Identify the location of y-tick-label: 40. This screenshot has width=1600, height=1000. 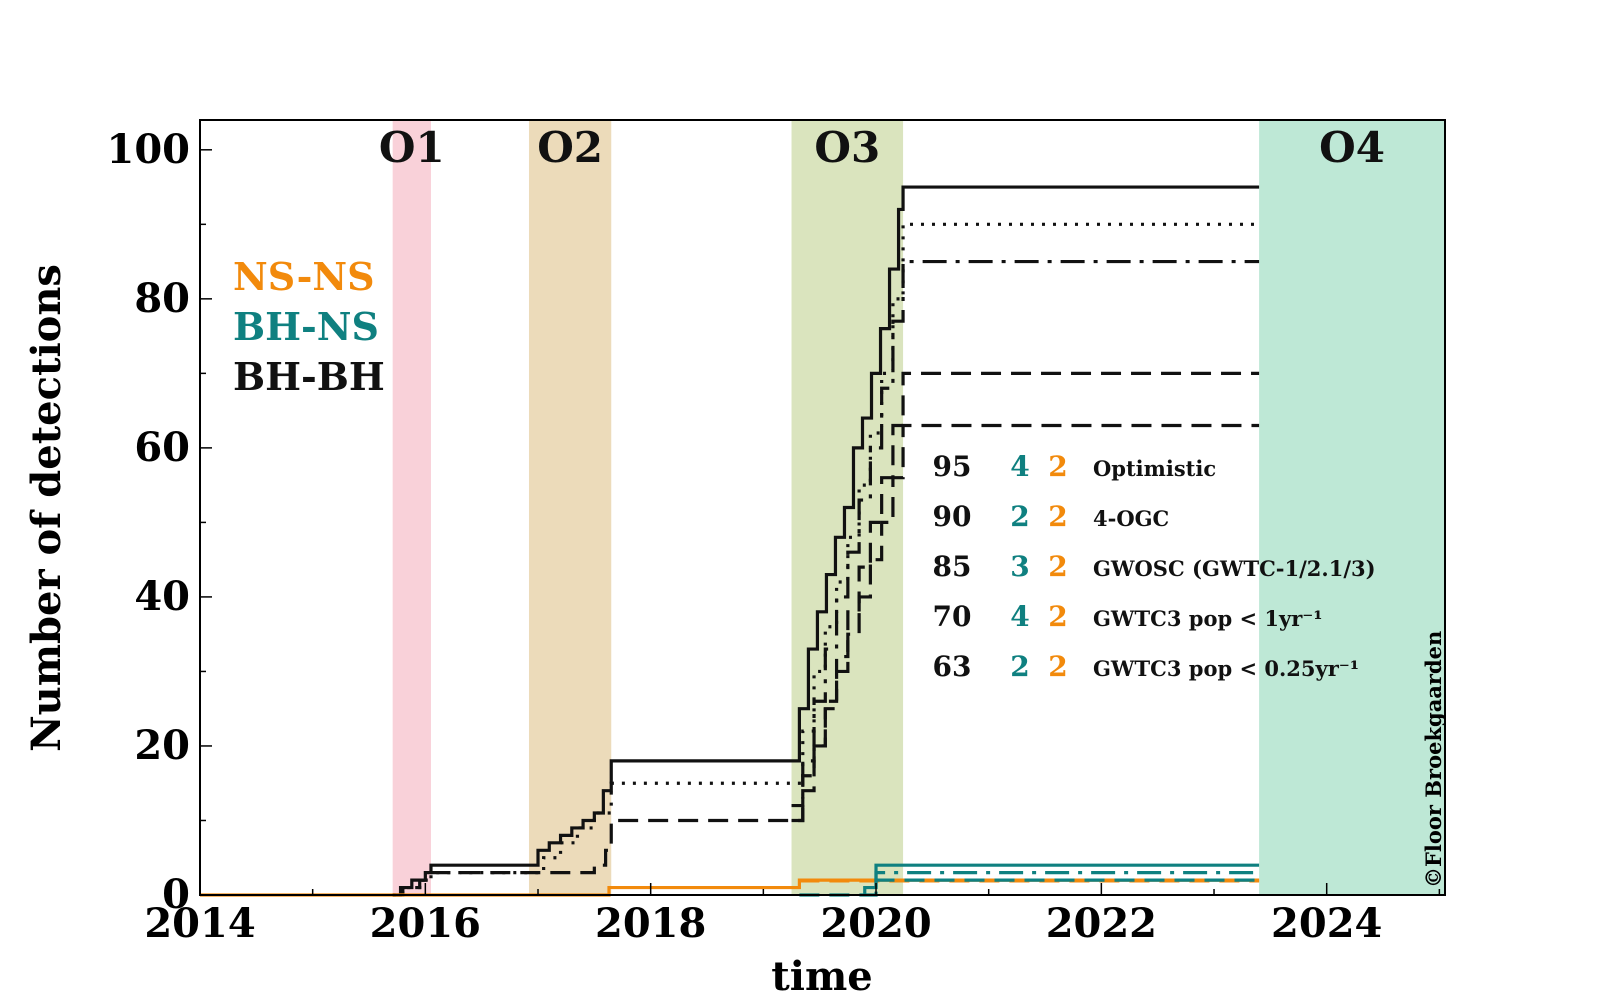
(162, 596).